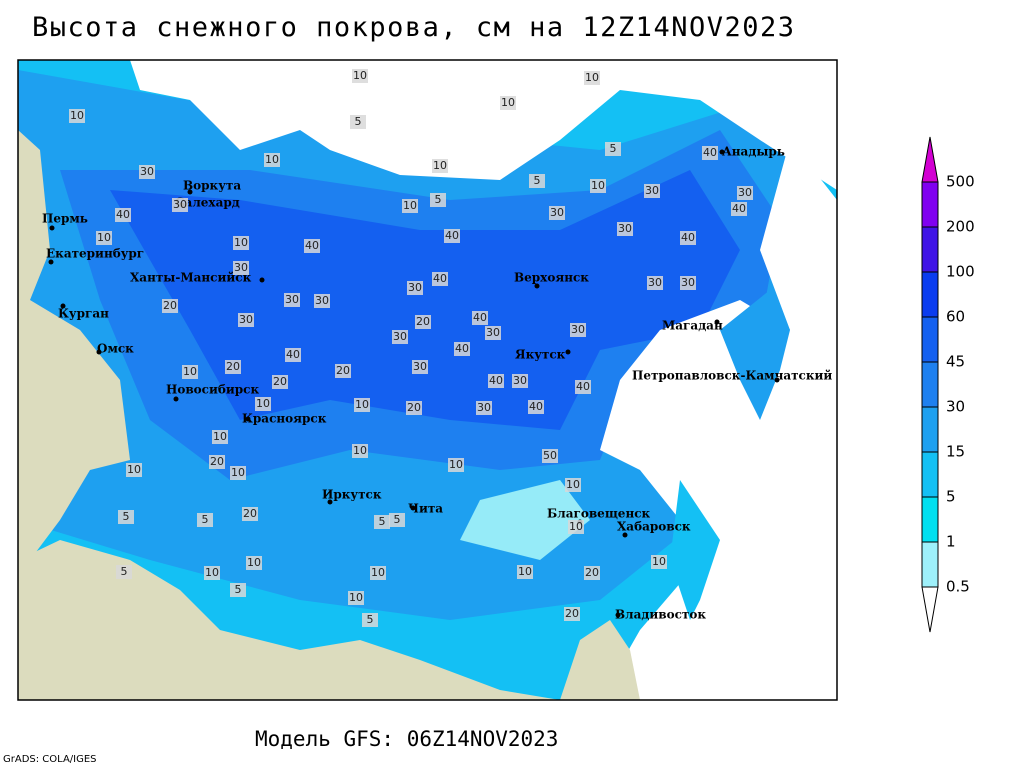  I want to click on city-label: Ханты-Мансийск, so click(191, 278).